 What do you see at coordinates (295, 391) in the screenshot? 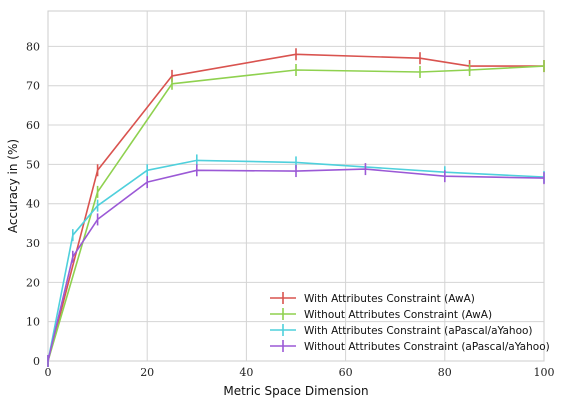
I see `x-axis-label: Metric Space Dimension` at bounding box center [295, 391].